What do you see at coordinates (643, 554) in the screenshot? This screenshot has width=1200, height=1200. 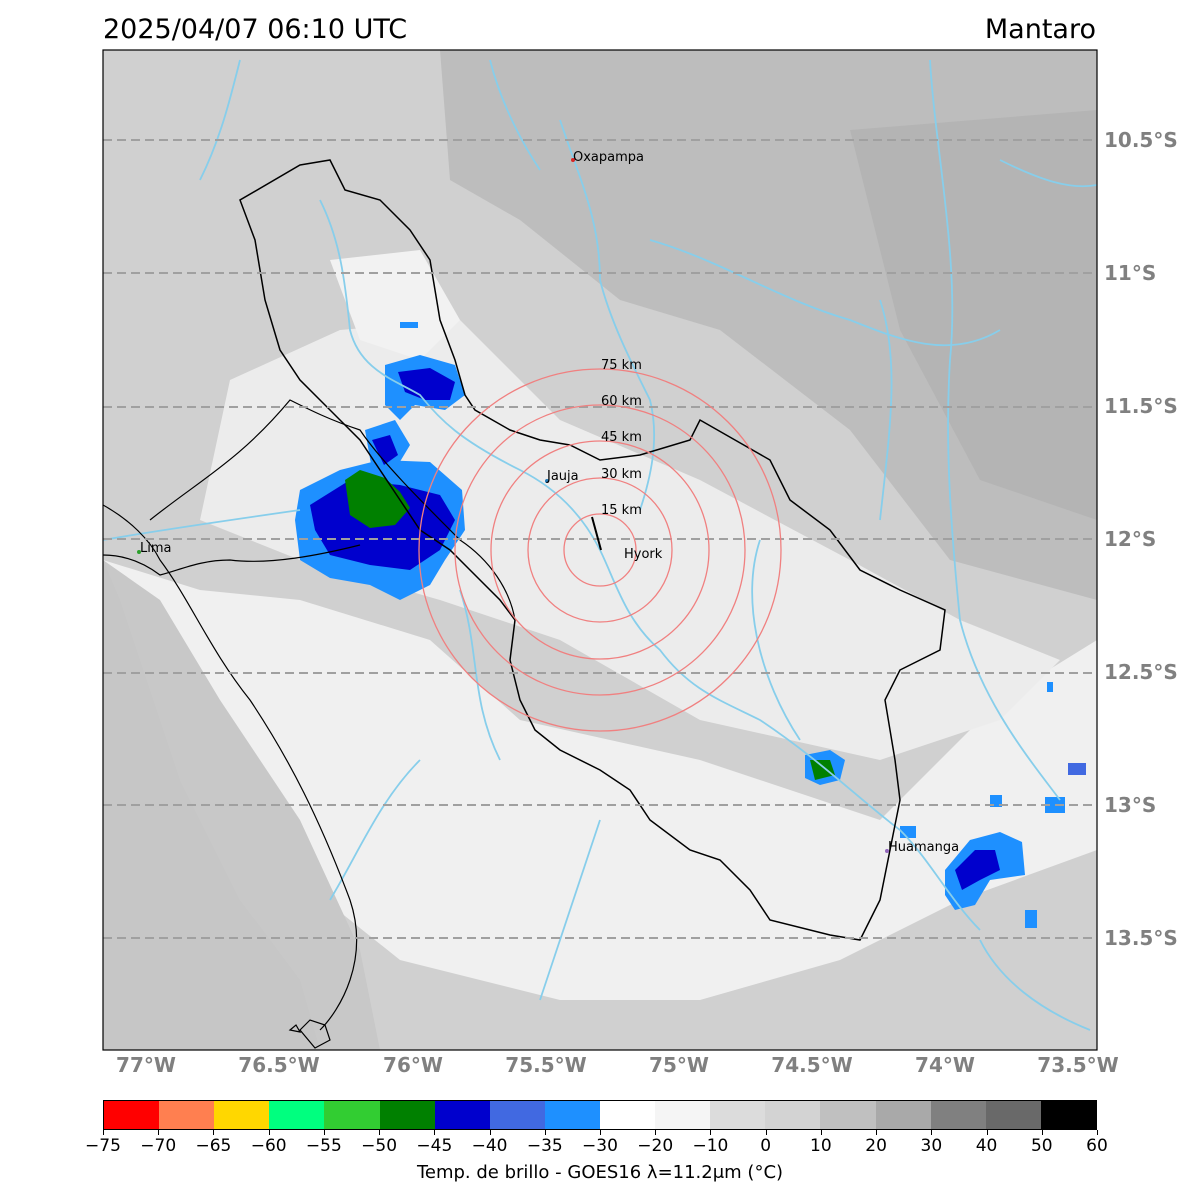 I see `city-label-hyork: Hyork` at bounding box center [643, 554].